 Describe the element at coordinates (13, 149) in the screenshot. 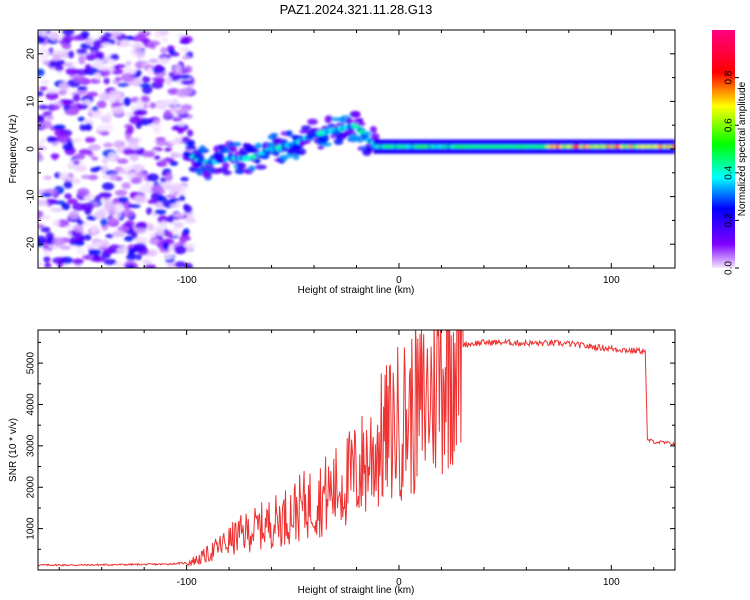

I see `spectrogram-ylabel: Frequency (Hz)` at that location.